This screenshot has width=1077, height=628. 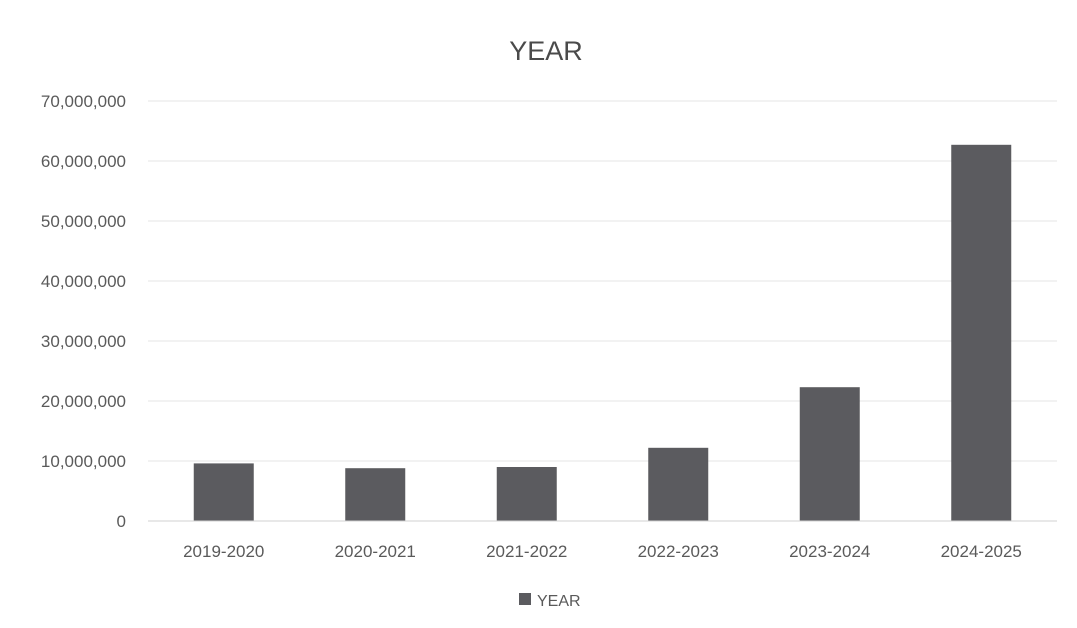 What do you see at coordinates (83, 401) in the screenshot?
I see `y-tick-label: 20,000,000` at bounding box center [83, 401].